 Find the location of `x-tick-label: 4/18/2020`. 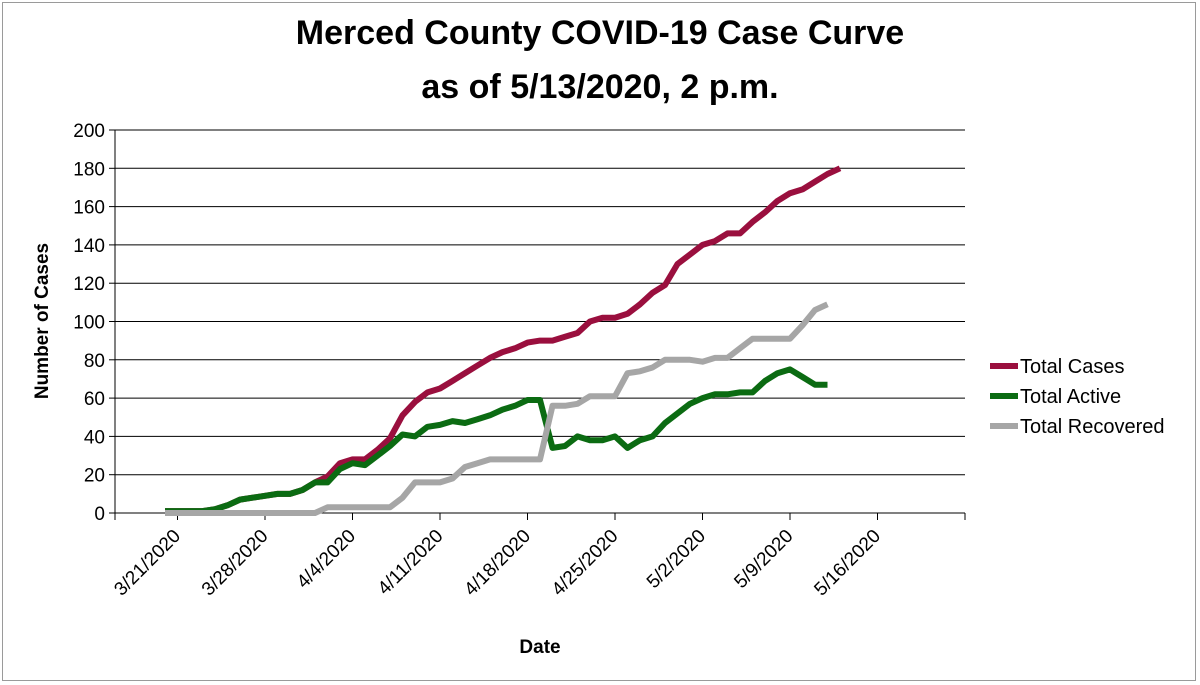

x-tick-label: 4/18/2020 is located at coordinates (497, 563).